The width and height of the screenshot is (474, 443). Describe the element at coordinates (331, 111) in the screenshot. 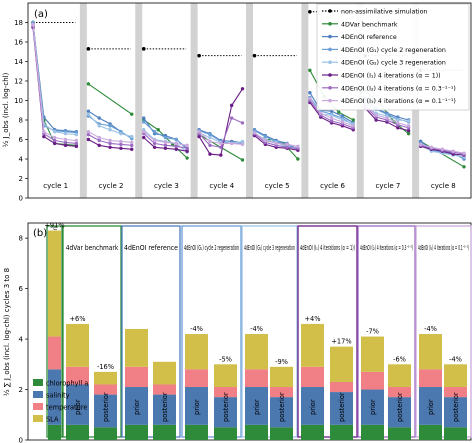

I see `series-marker-ref` at that location.